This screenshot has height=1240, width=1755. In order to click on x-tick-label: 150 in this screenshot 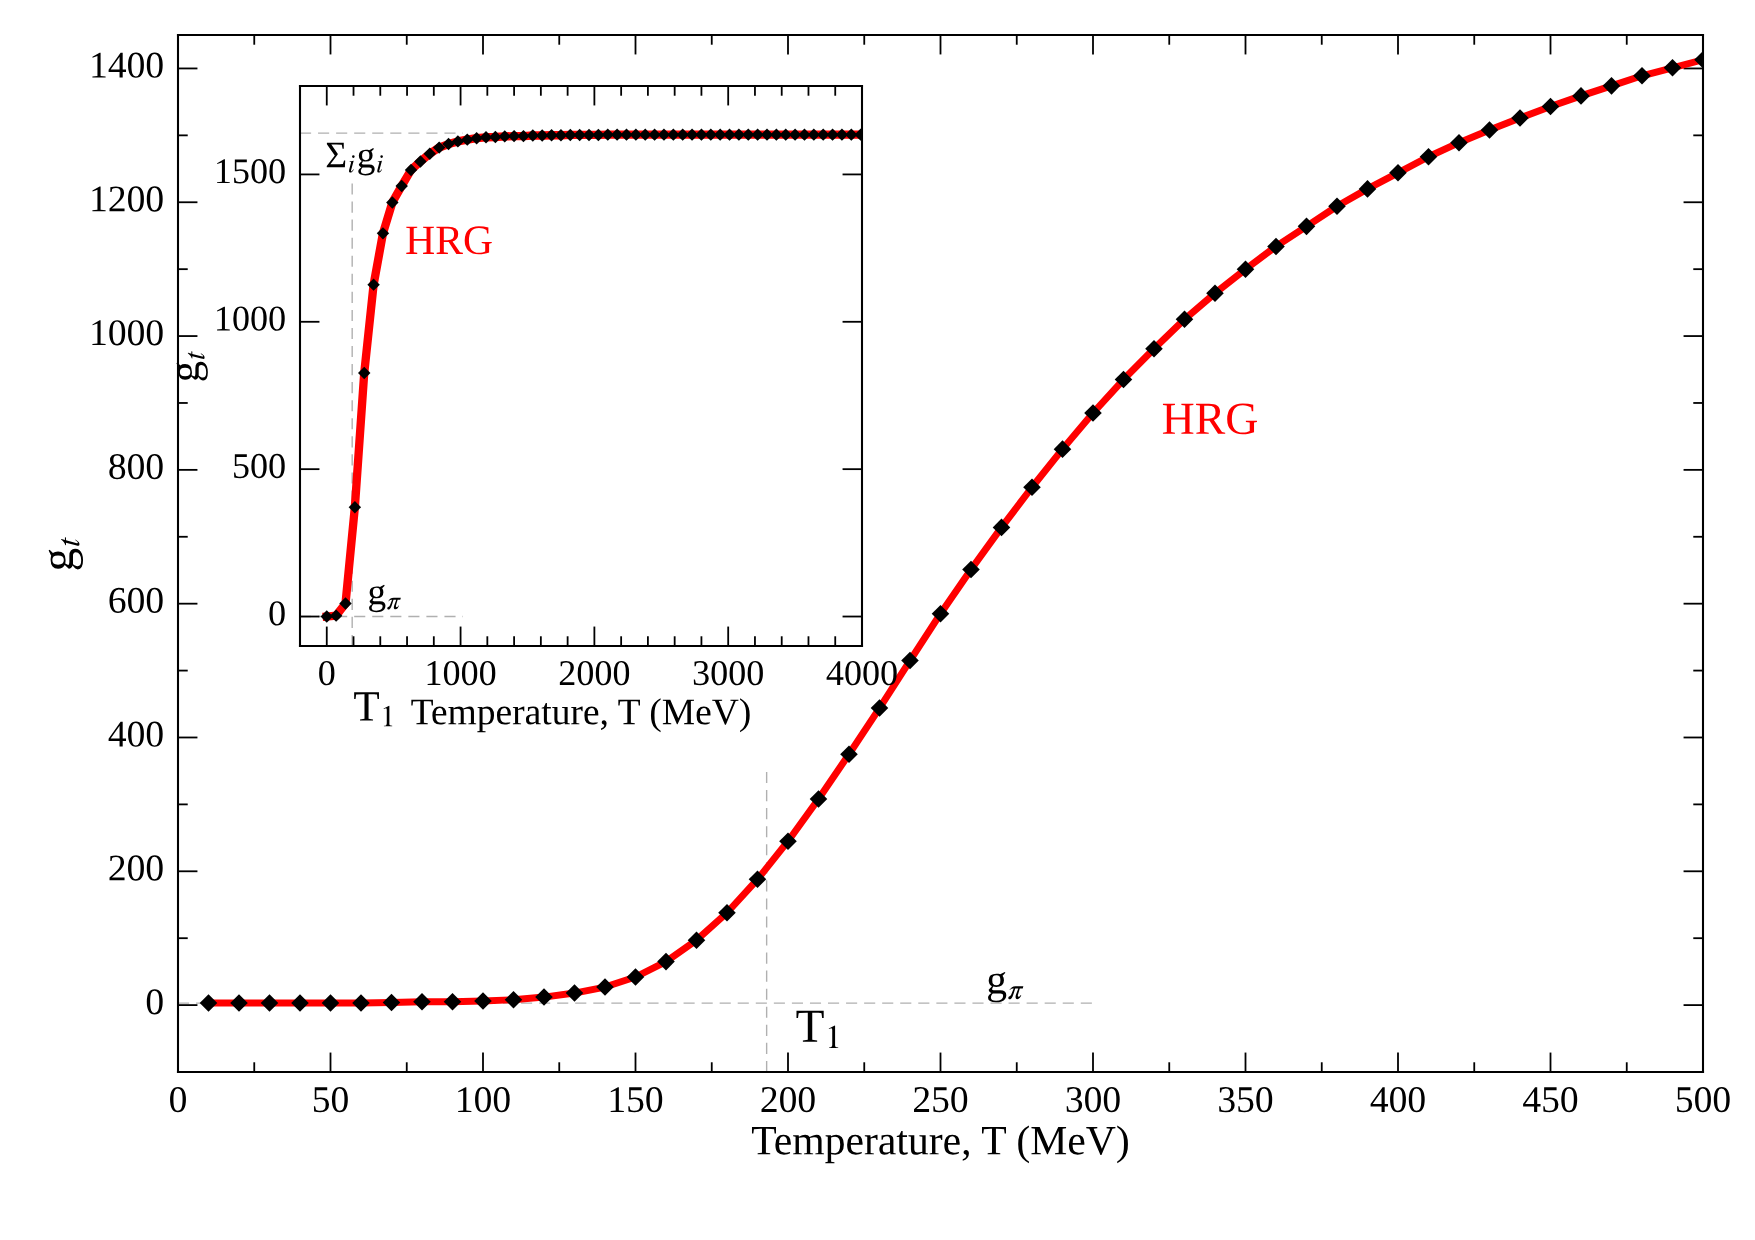, I will do `click(636, 1099)`.